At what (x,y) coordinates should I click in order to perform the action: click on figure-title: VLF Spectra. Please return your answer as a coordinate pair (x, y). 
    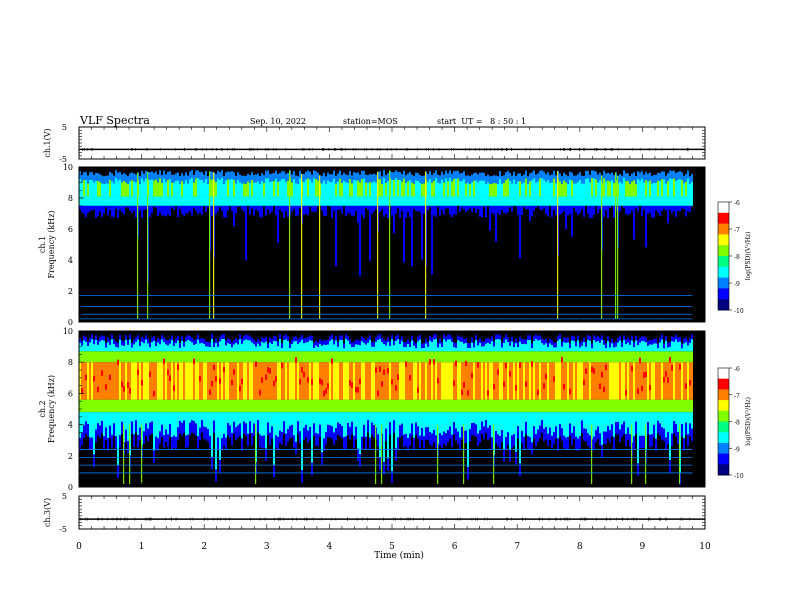
    Looking at the image, I should click on (114, 120).